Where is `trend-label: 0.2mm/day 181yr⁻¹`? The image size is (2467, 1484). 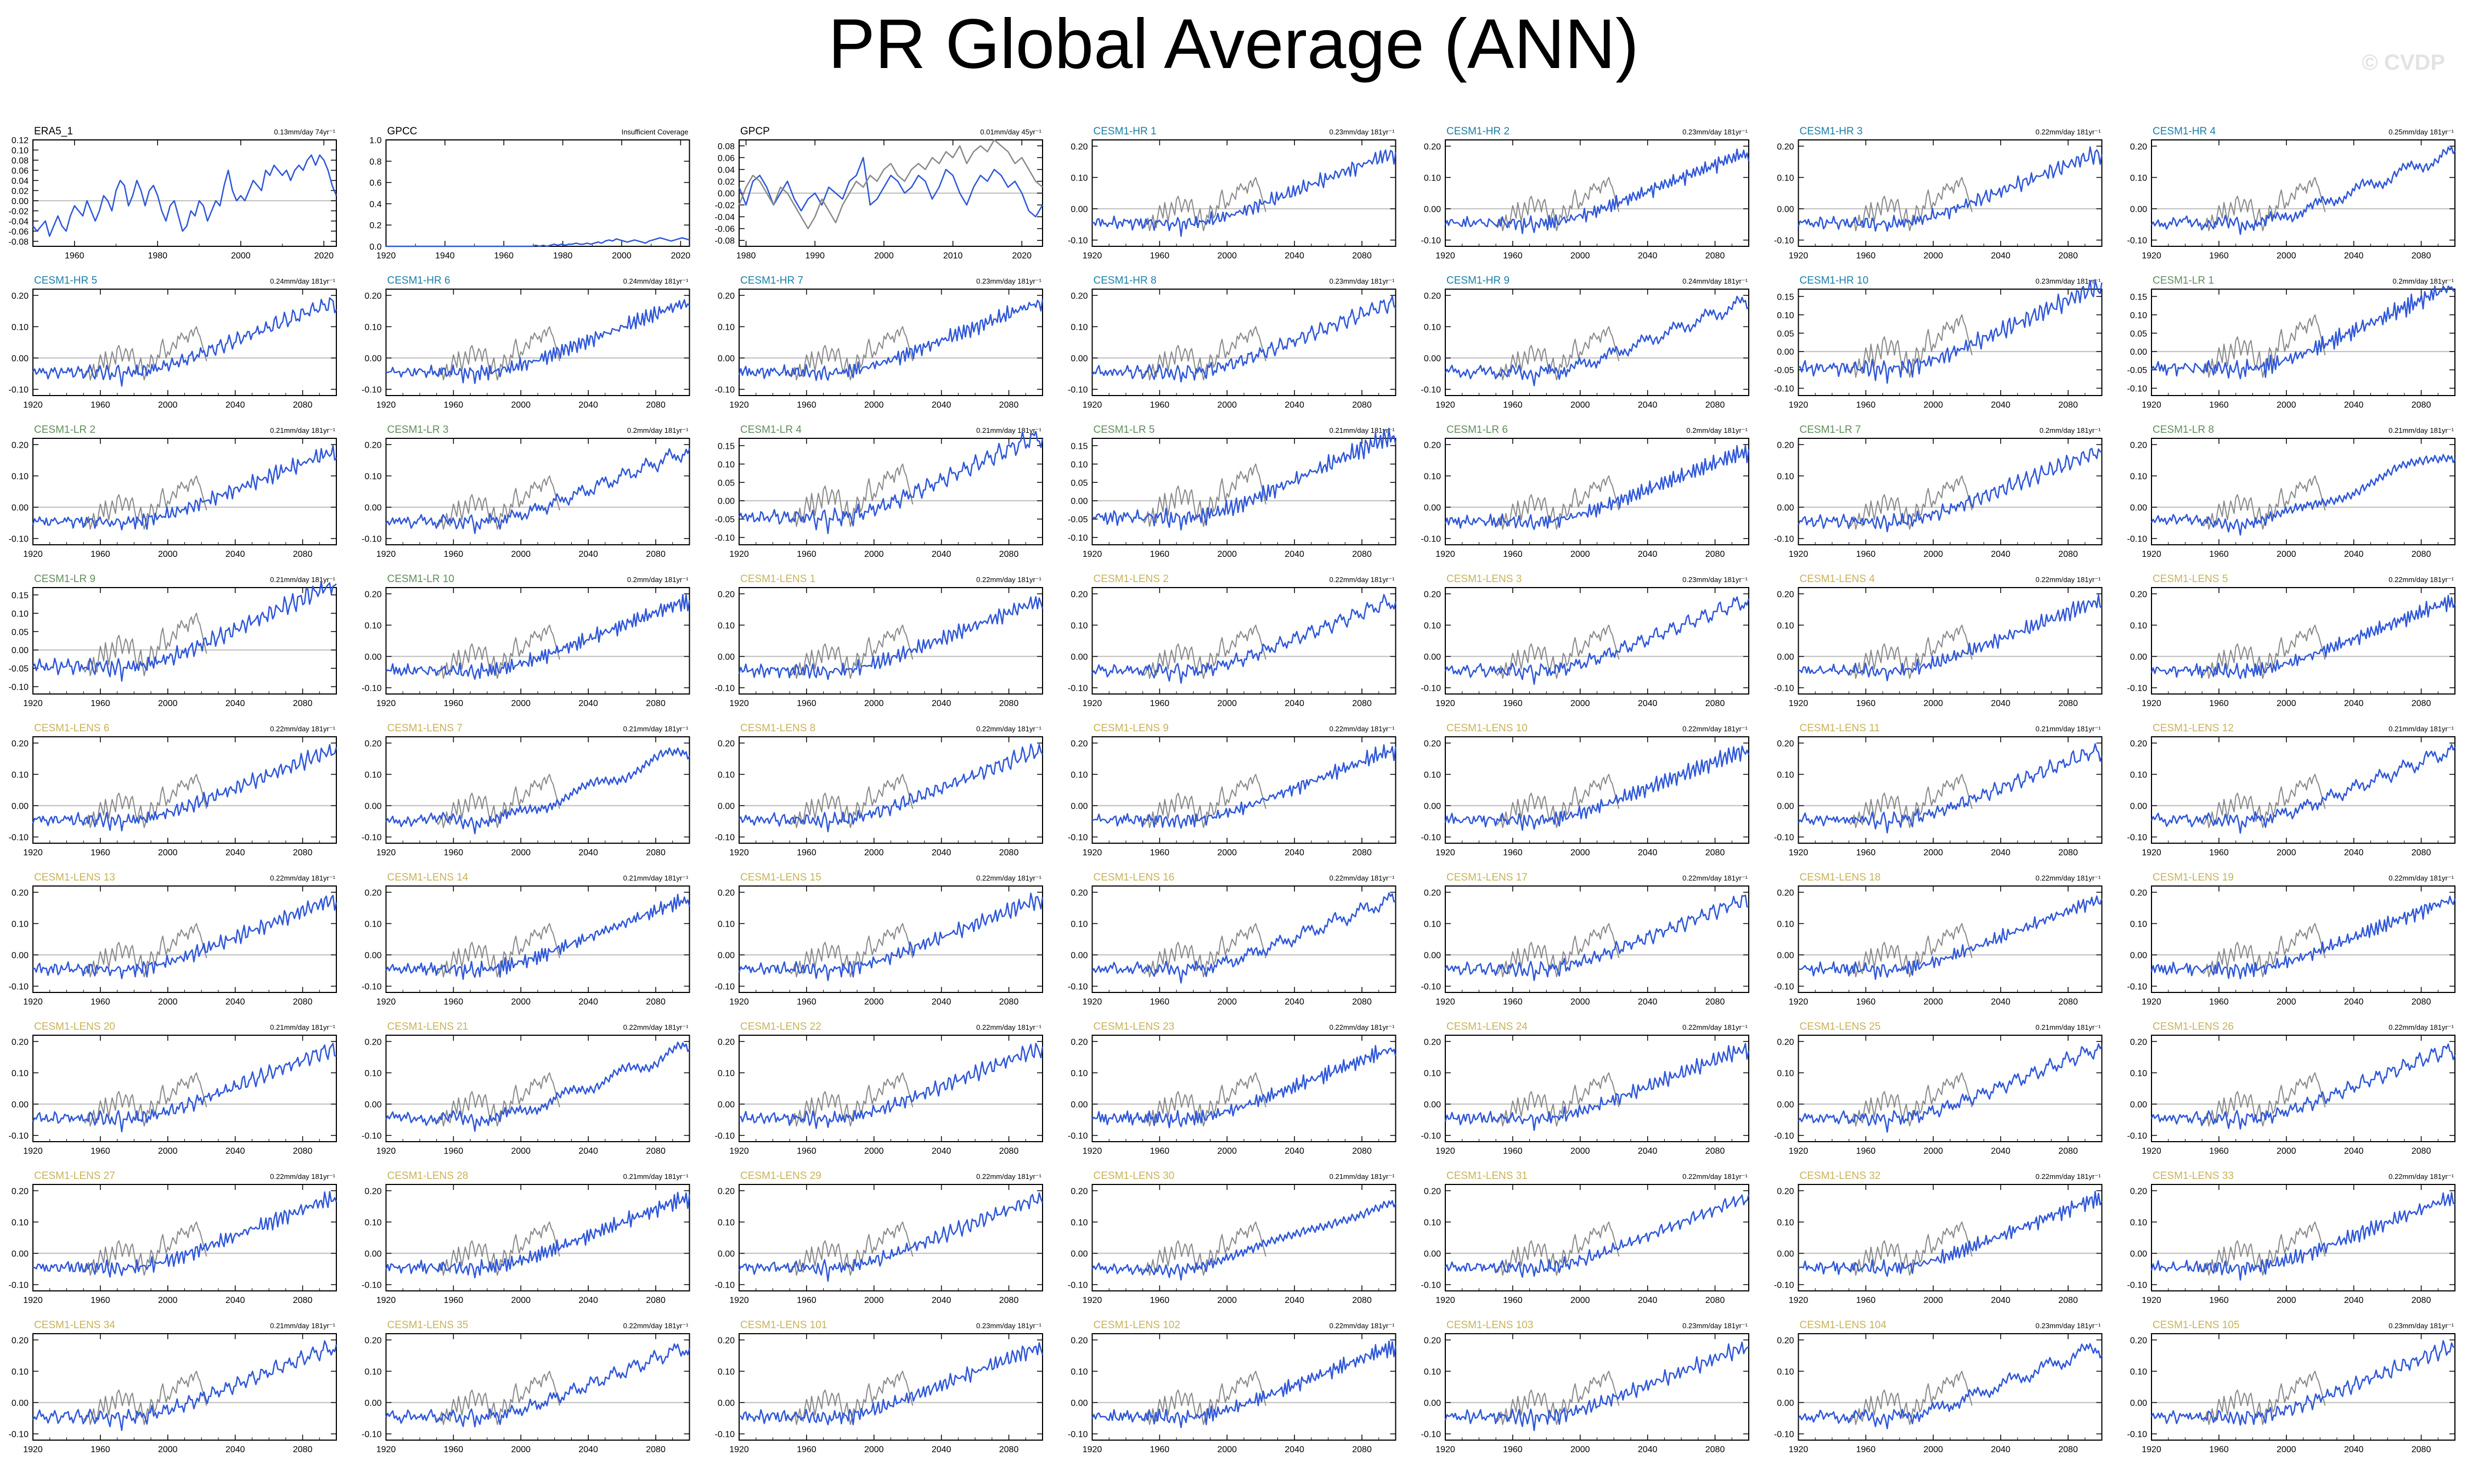
trend-label: 0.2mm/day 181yr⁻¹ is located at coordinates (2070, 430).